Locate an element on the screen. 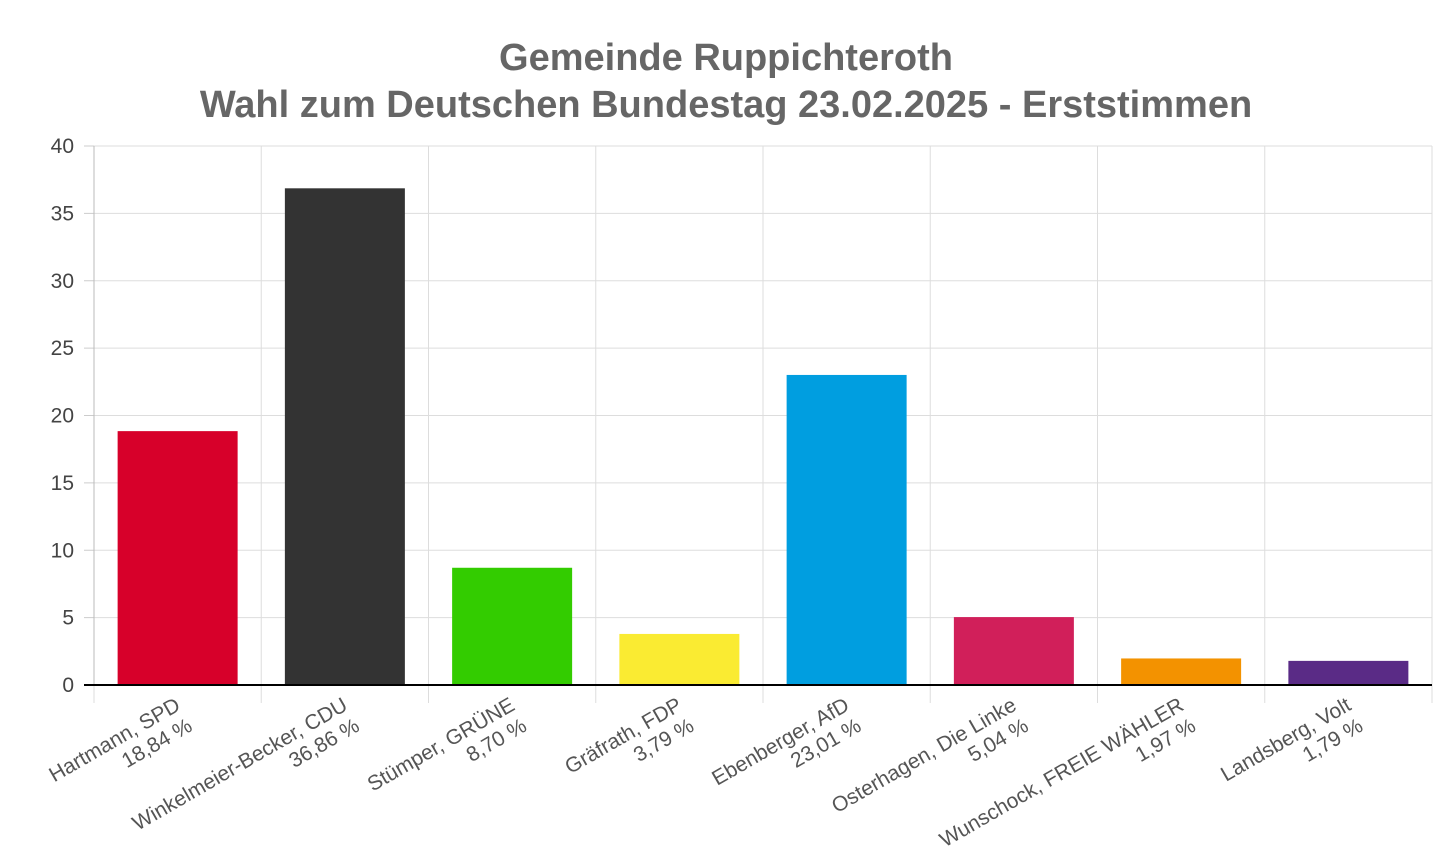 The width and height of the screenshot is (1453, 868). y-tick-label: 25 is located at coordinates (62, 348).